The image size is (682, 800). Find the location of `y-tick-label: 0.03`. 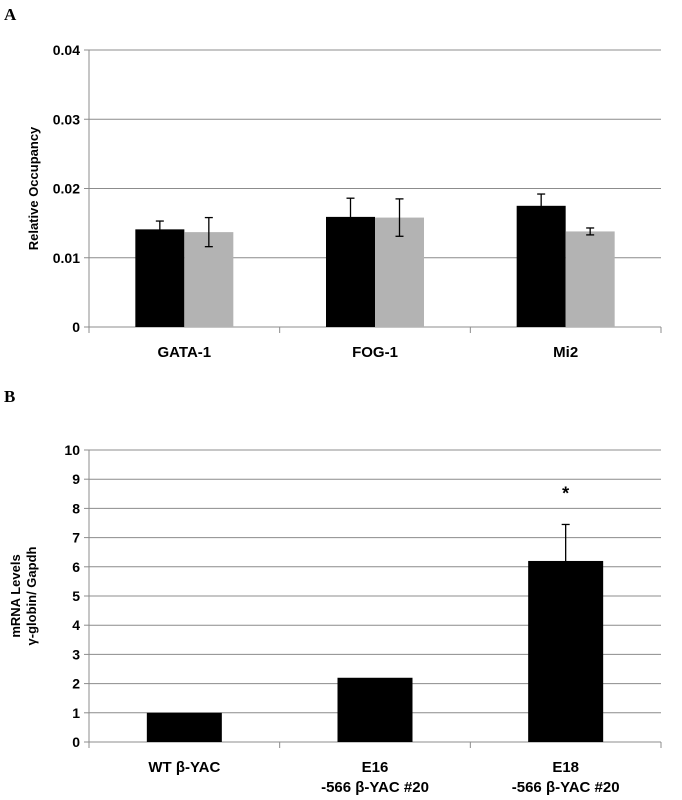

y-tick-label: 0.03 is located at coordinates (66, 119).